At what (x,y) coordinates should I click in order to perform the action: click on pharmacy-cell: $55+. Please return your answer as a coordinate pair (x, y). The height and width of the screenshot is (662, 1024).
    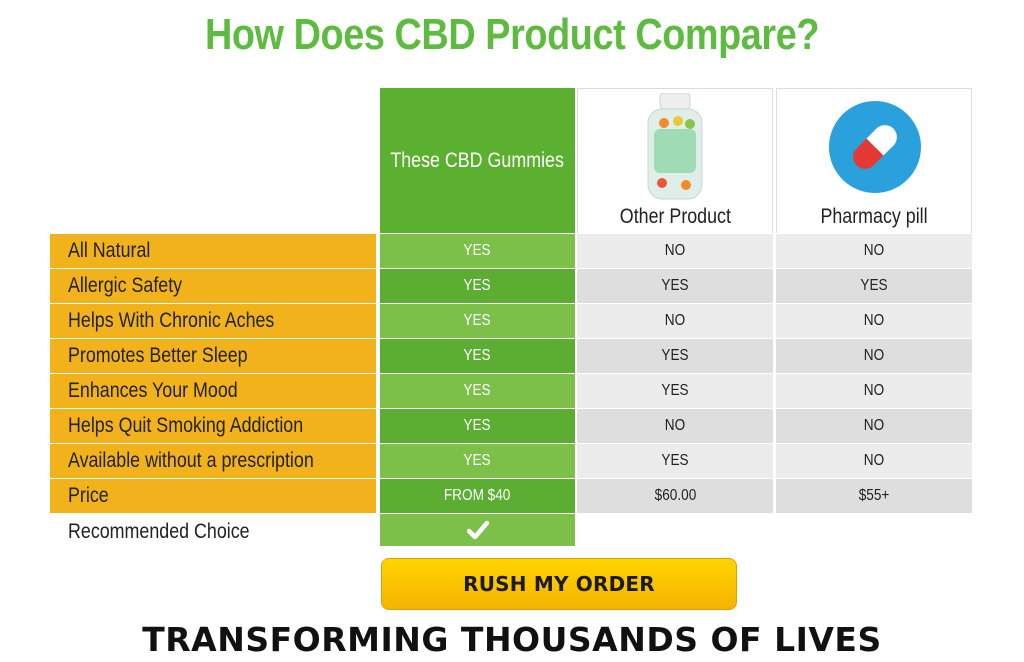
    Looking at the image, I should click on (874, 496).